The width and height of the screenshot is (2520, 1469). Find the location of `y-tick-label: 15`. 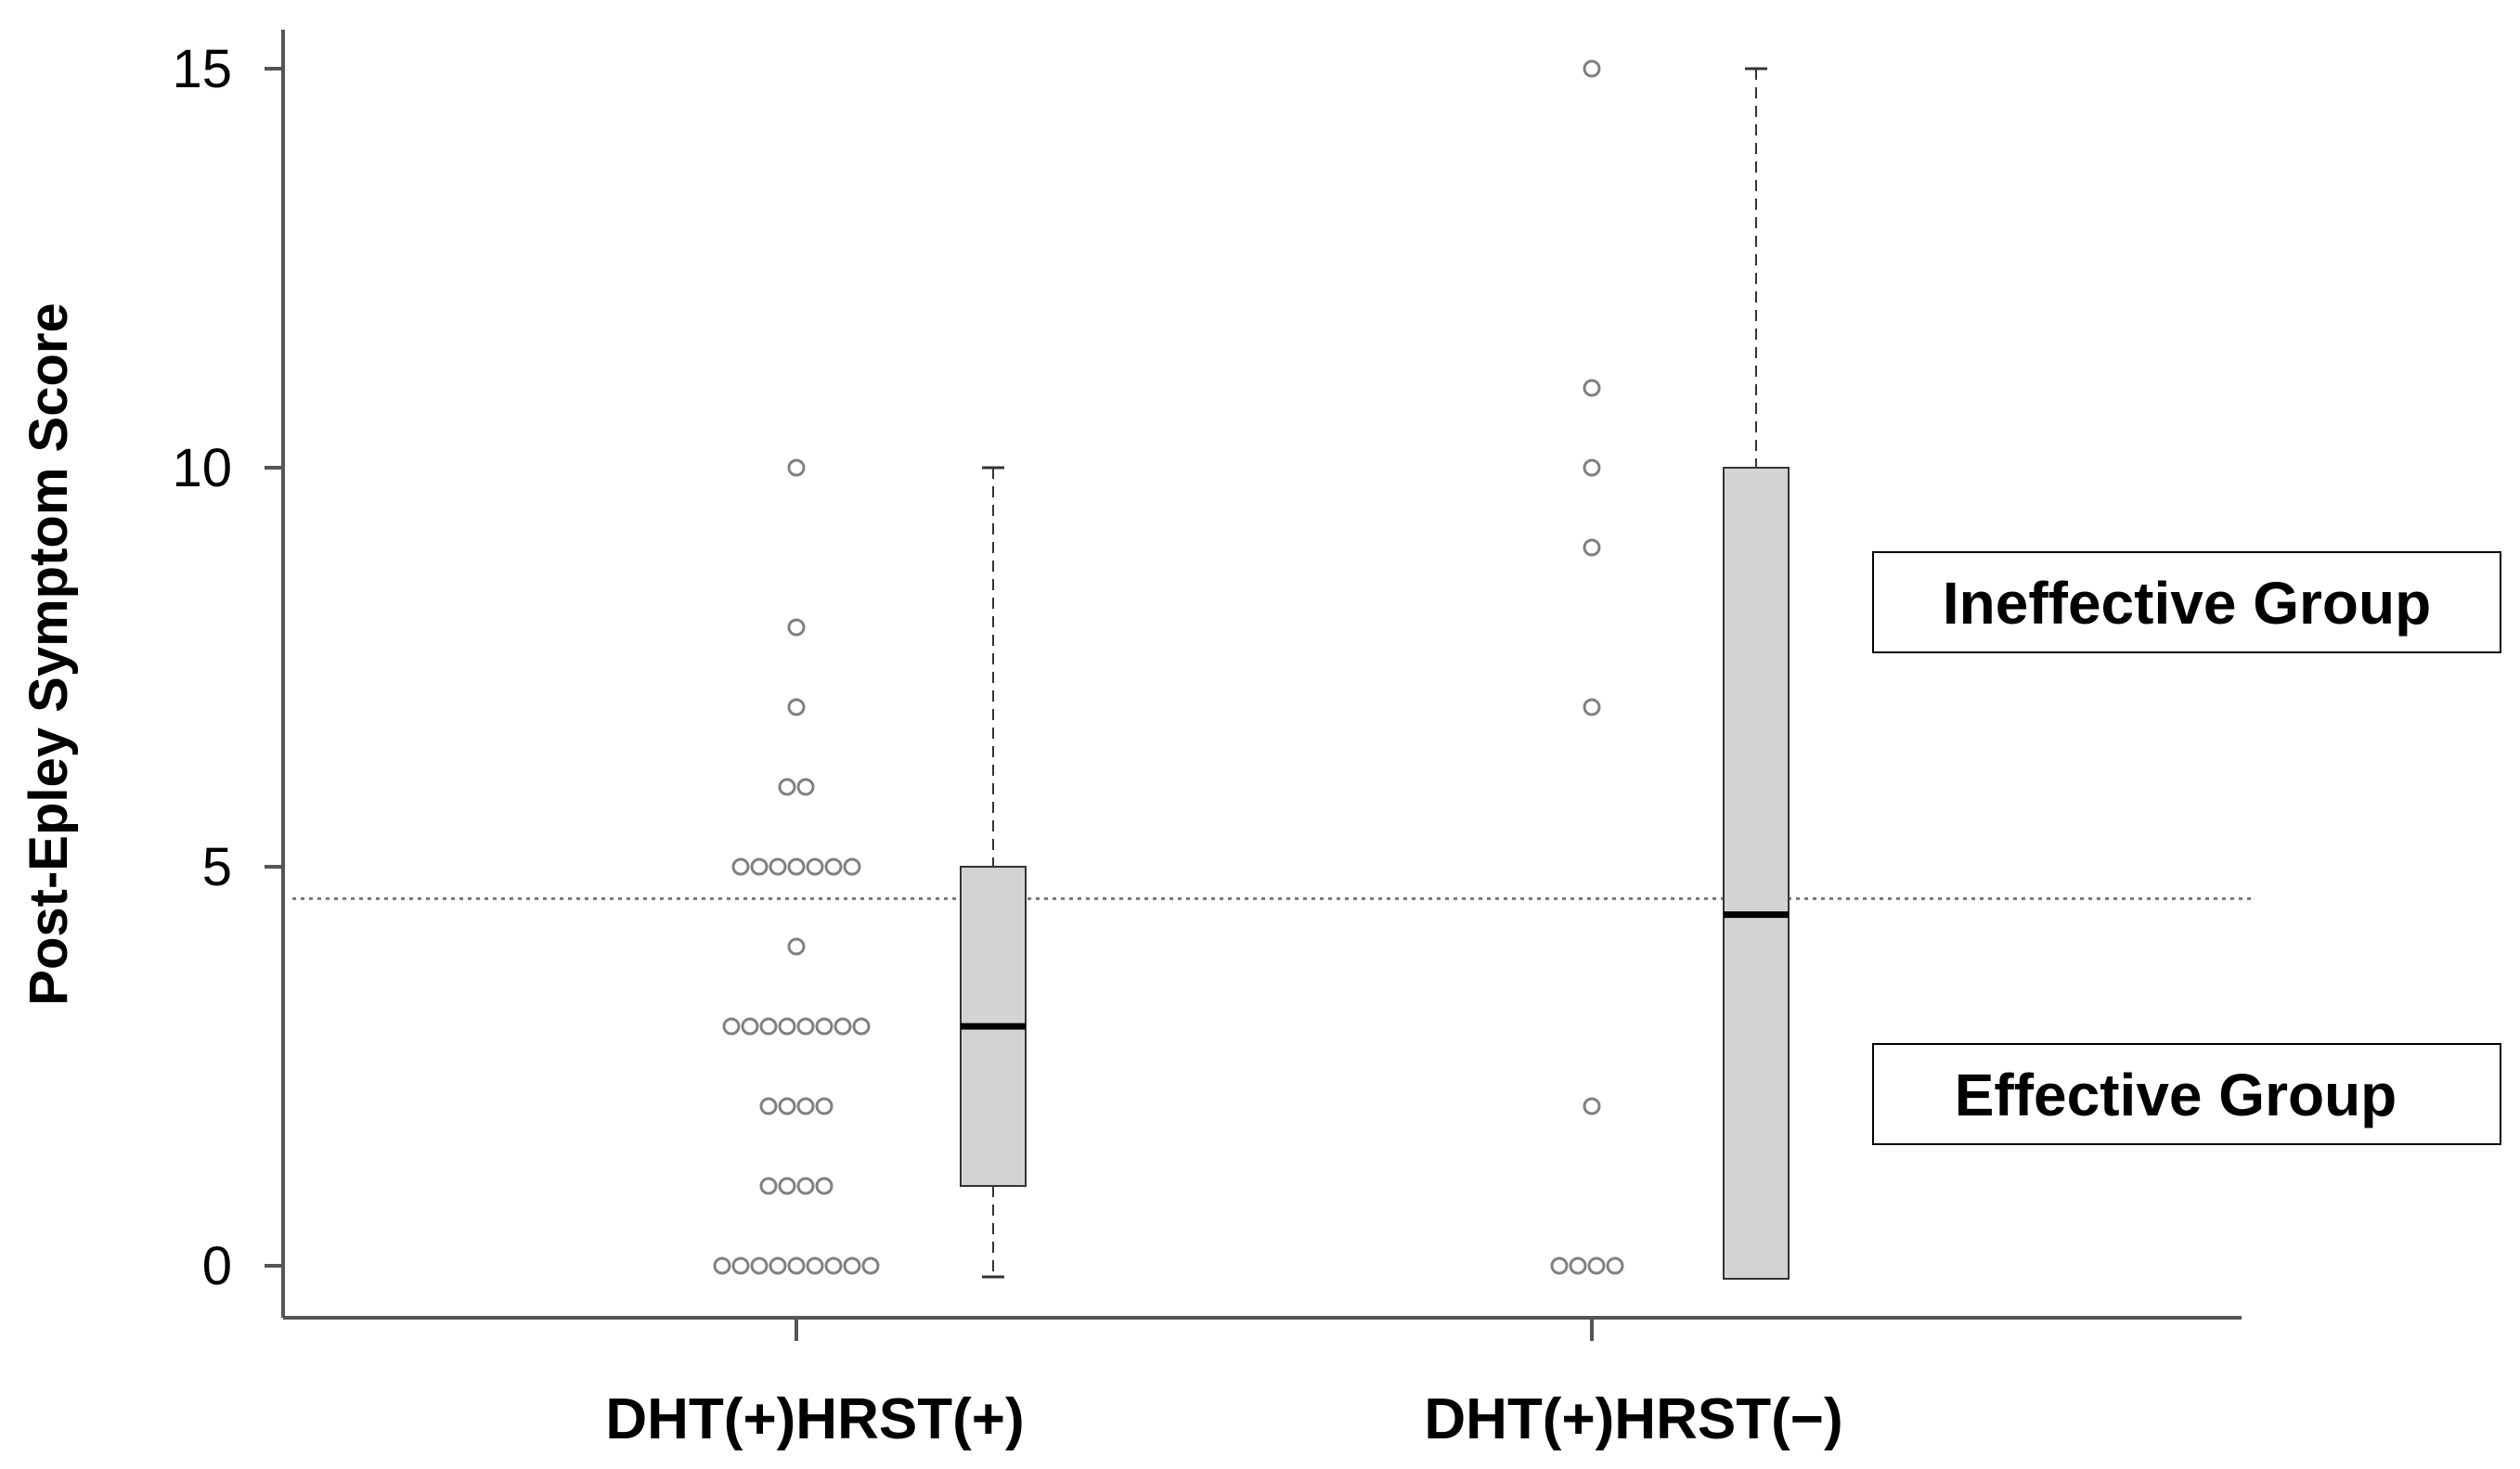

y-tick-label: 15 is located at coordinates (202, 69).